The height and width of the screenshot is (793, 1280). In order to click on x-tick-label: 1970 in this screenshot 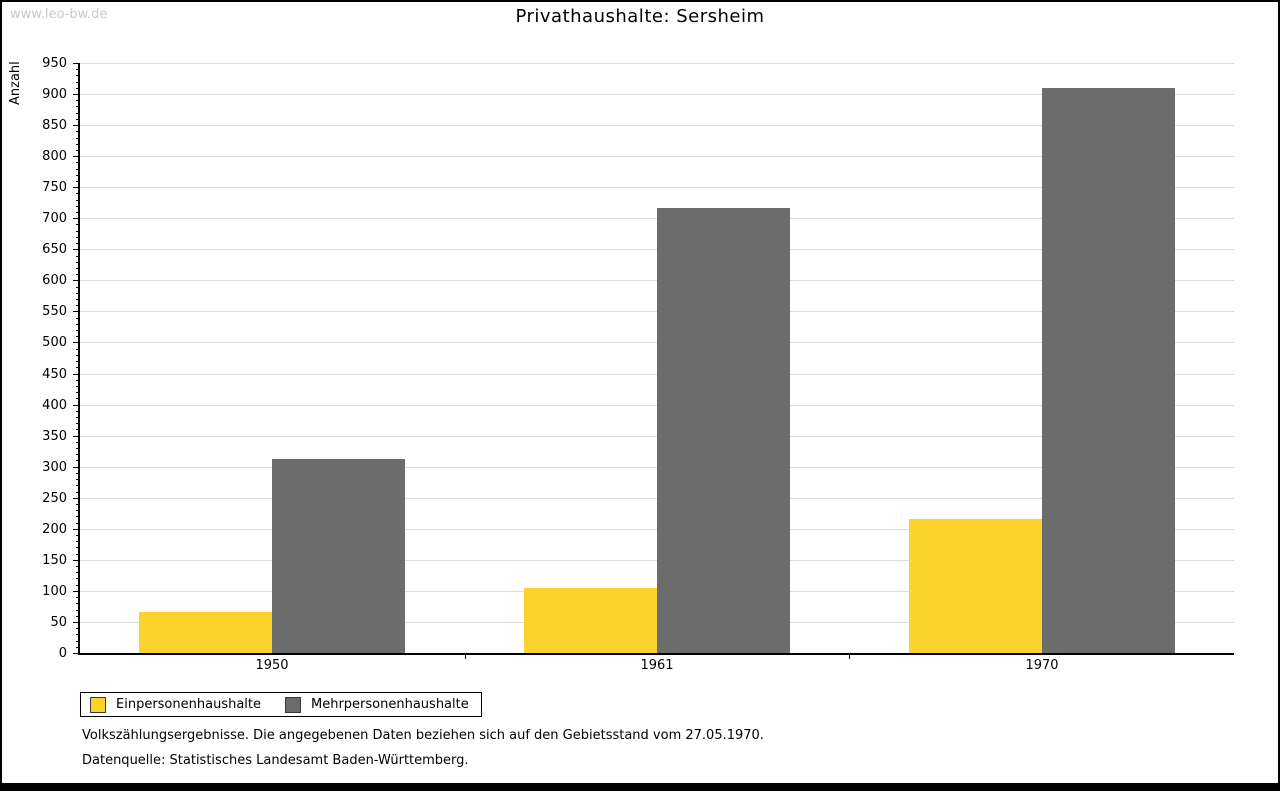, I will do `click(1042, 665)`.